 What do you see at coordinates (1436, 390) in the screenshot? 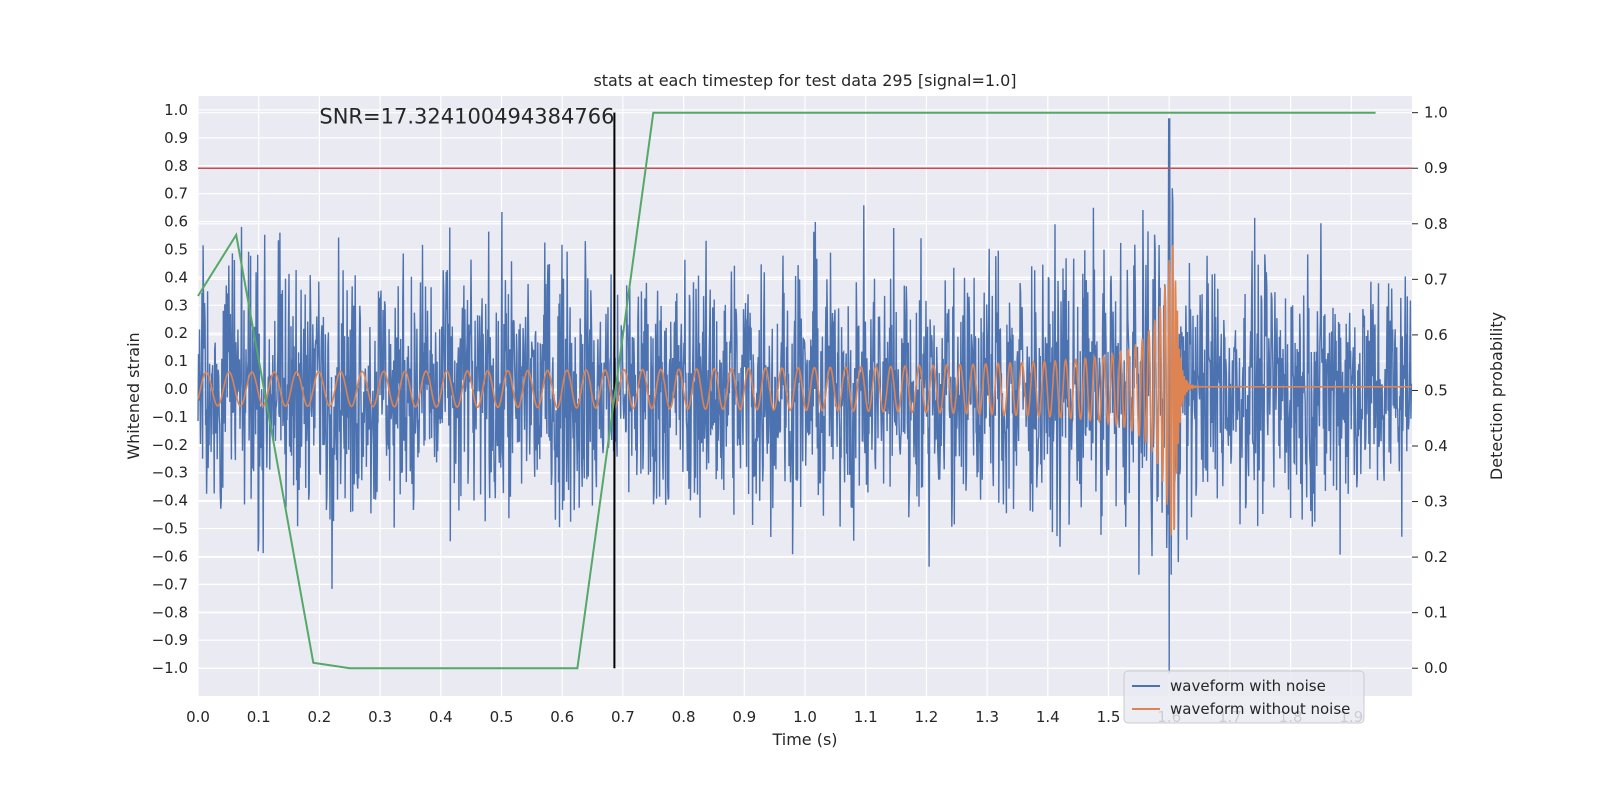
I see `y-right-tick-label: 0.5` at bounding box center [1436, 390].